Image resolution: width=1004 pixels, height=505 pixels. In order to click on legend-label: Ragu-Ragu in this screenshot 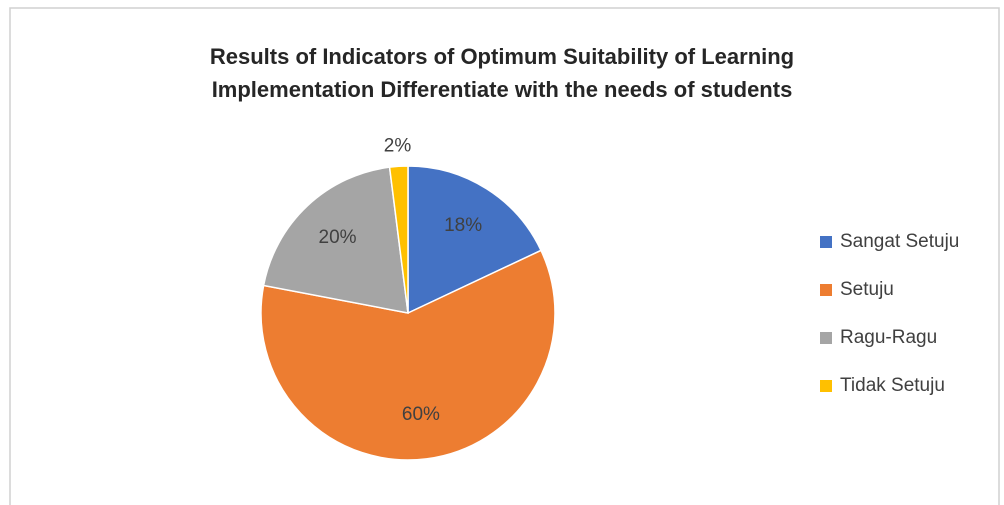, I will do `click(888, 337)`.